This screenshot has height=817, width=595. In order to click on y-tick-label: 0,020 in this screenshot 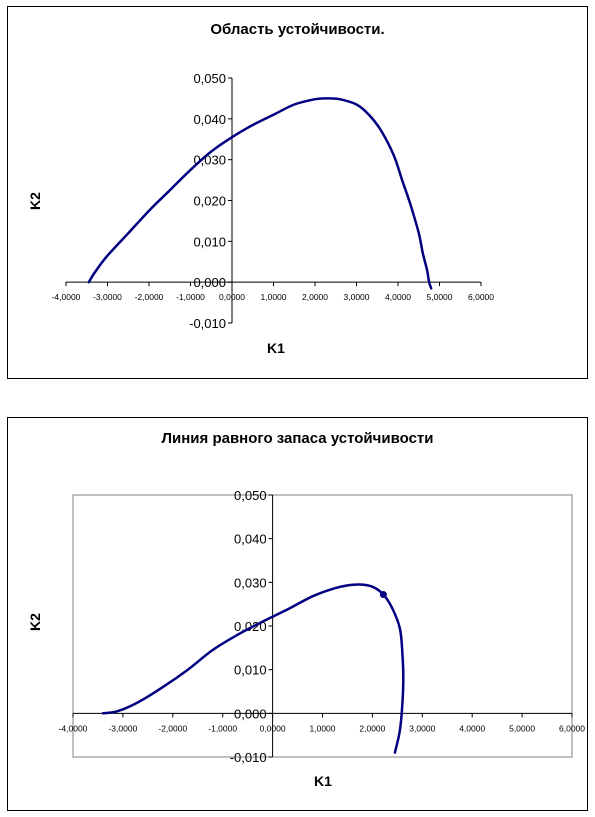, I will do `click(209, 201)`.